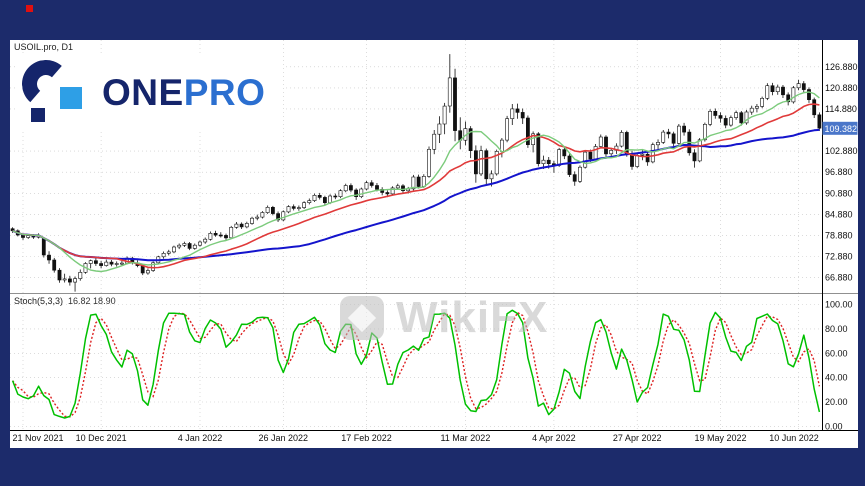  Describe the element at coordinates (794, 438) in the screenshot. I see `svg-text: 10 Jun 2022` at that location.